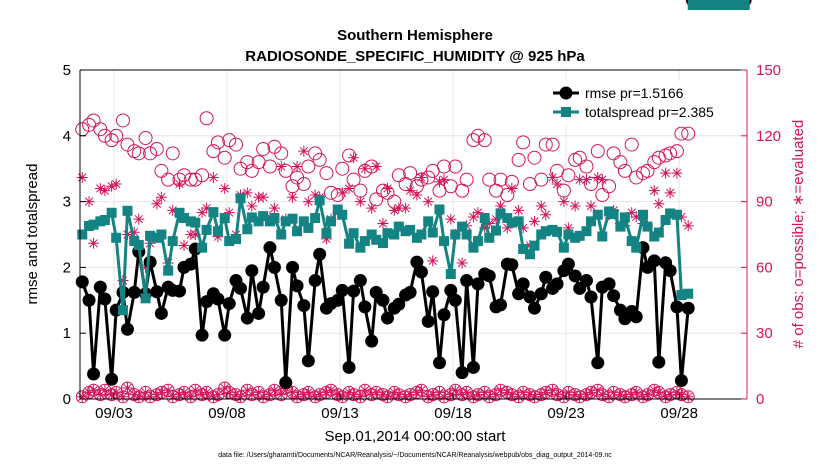  I want to click on x-tick-label: 09/03, so click(114, 413).